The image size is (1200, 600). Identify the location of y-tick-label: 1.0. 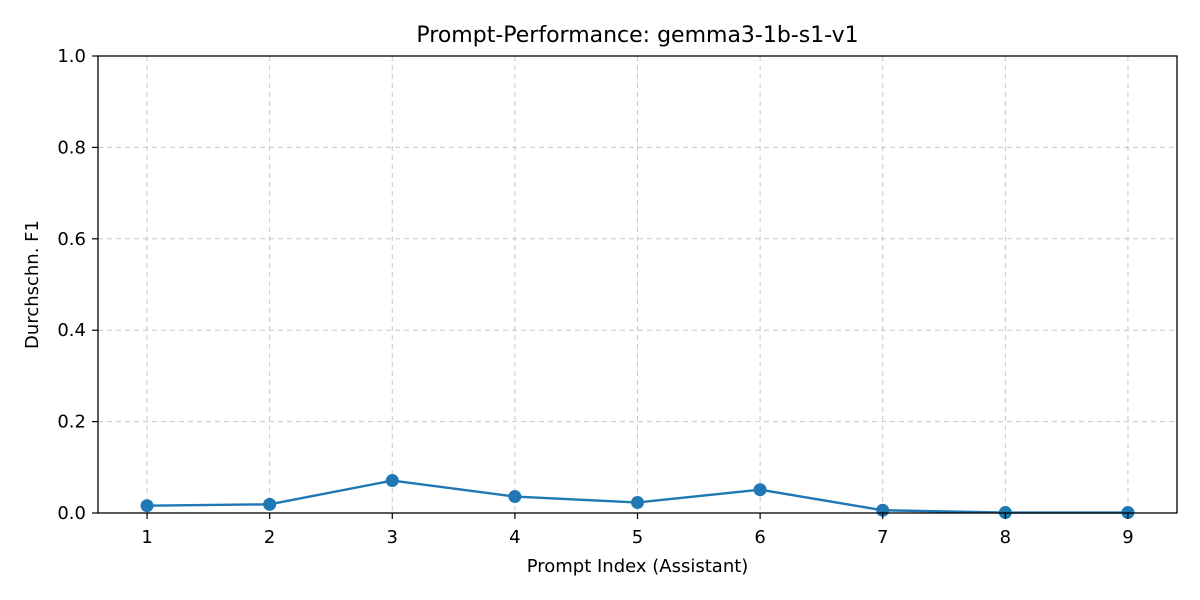
(71, 56).